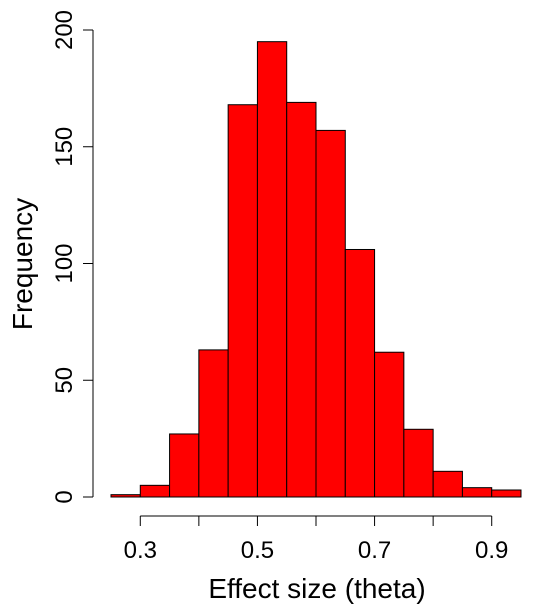 This screenshot has width=534, height=609. Describe the element at coordinates (64, 147) in the screenshot. I see `y-tick-label: 150` at that location.